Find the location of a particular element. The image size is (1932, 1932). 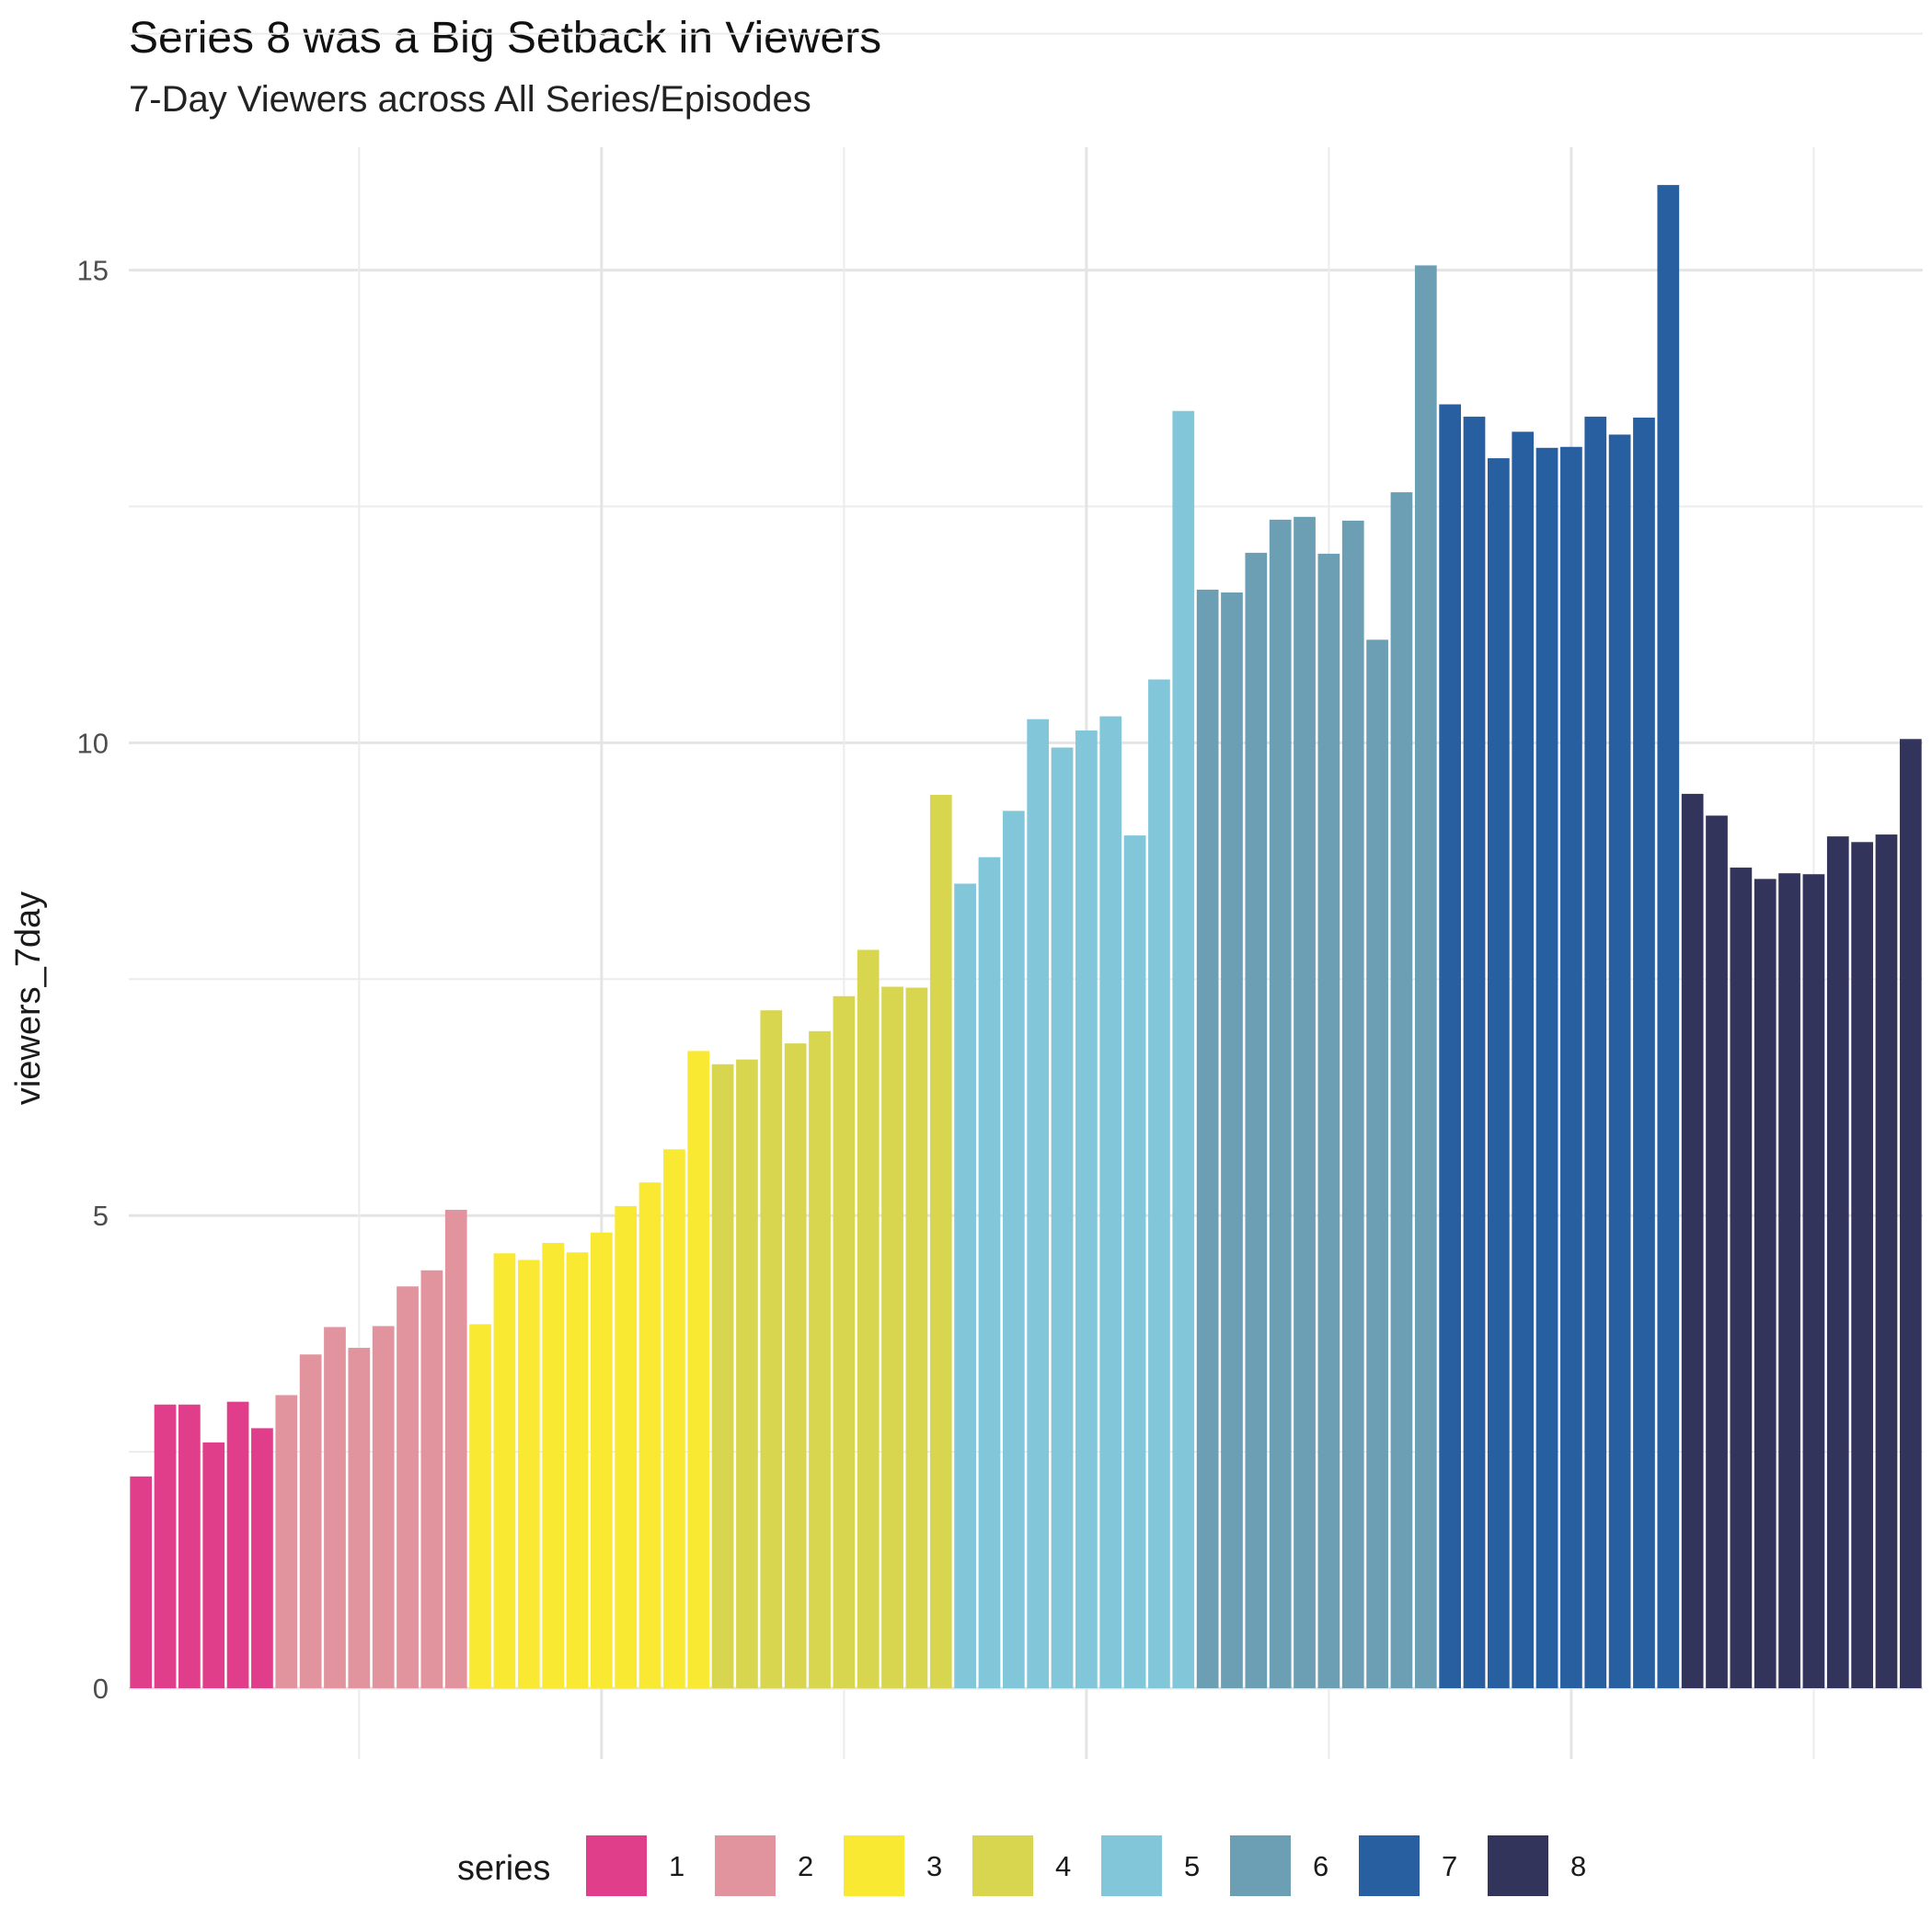

y-axis-title: viewers_7day is located at coordinates (28, 998).